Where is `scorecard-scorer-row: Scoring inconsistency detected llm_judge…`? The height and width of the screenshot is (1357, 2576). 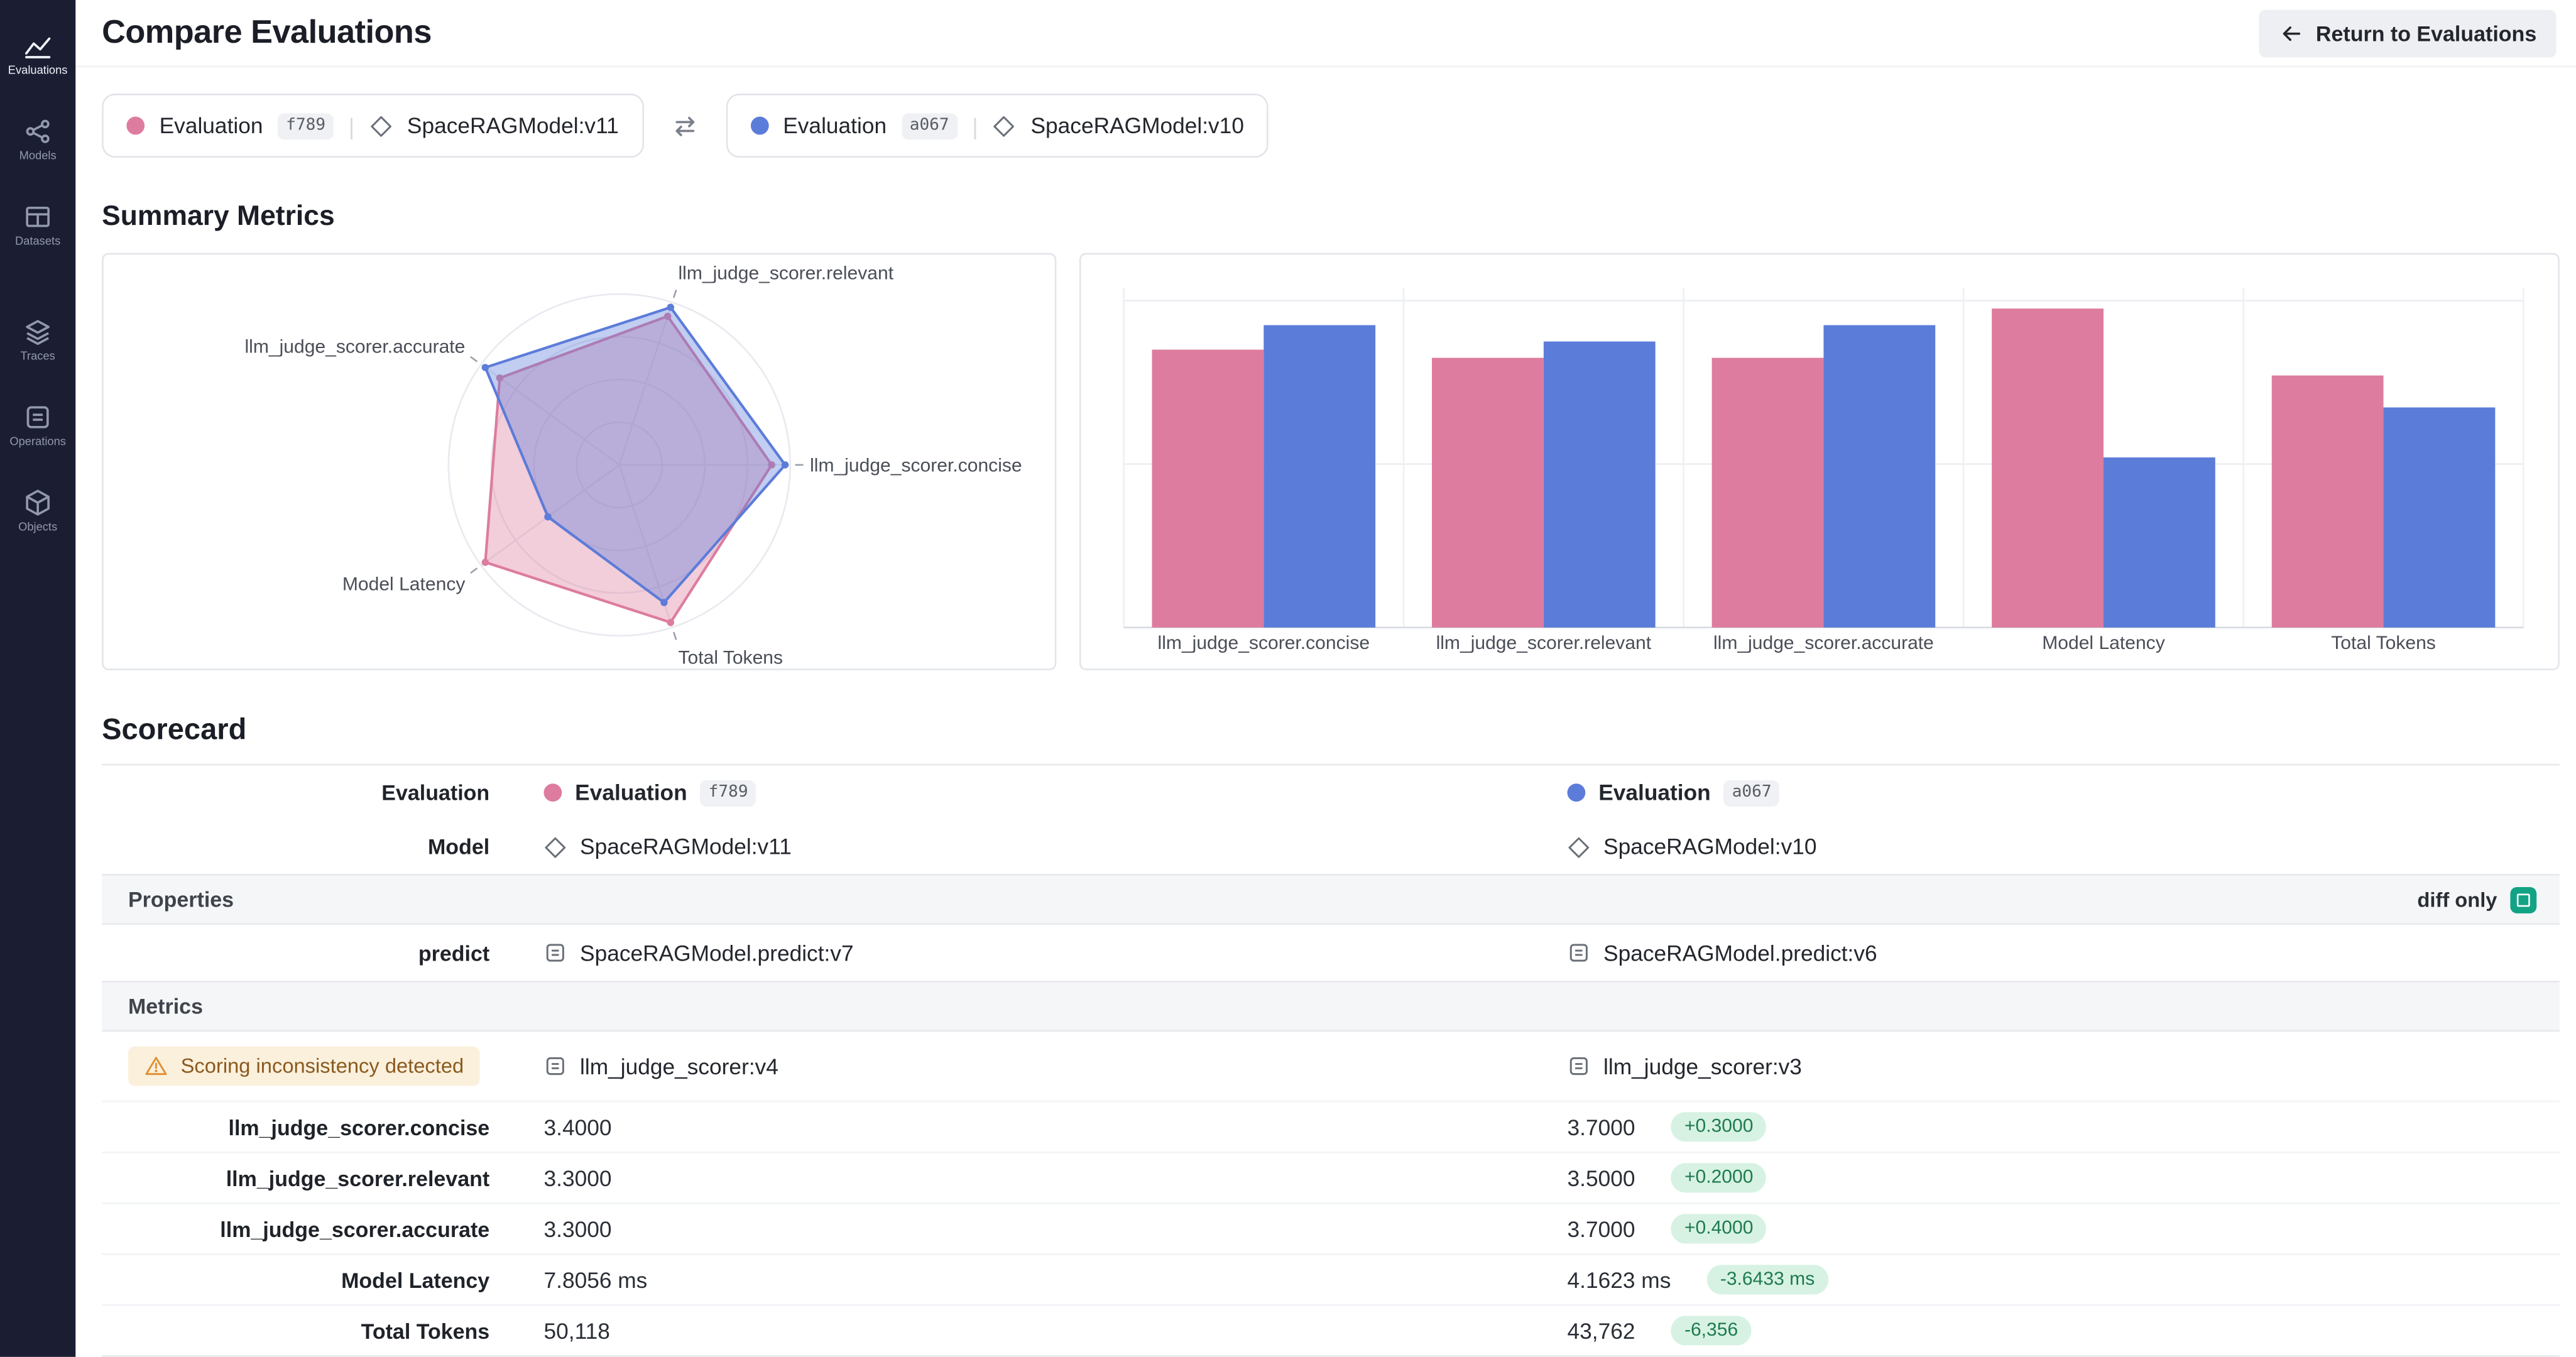 scorecard-scorer-row: Scoring inconsistency detected llm_judge… is located at coordinates (1331, 1066).